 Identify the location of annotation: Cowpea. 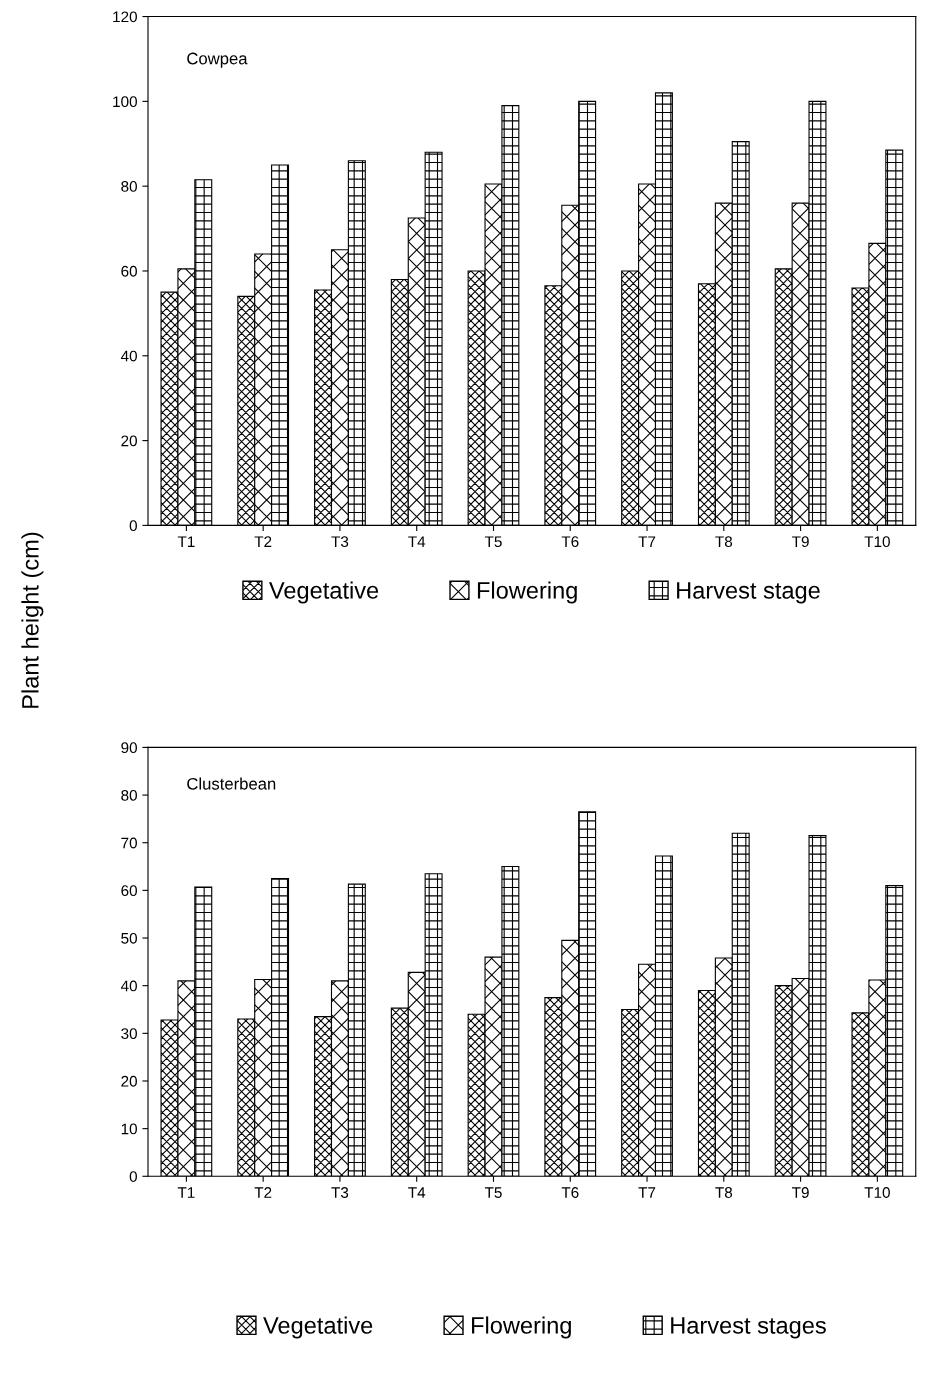
(217, 60).